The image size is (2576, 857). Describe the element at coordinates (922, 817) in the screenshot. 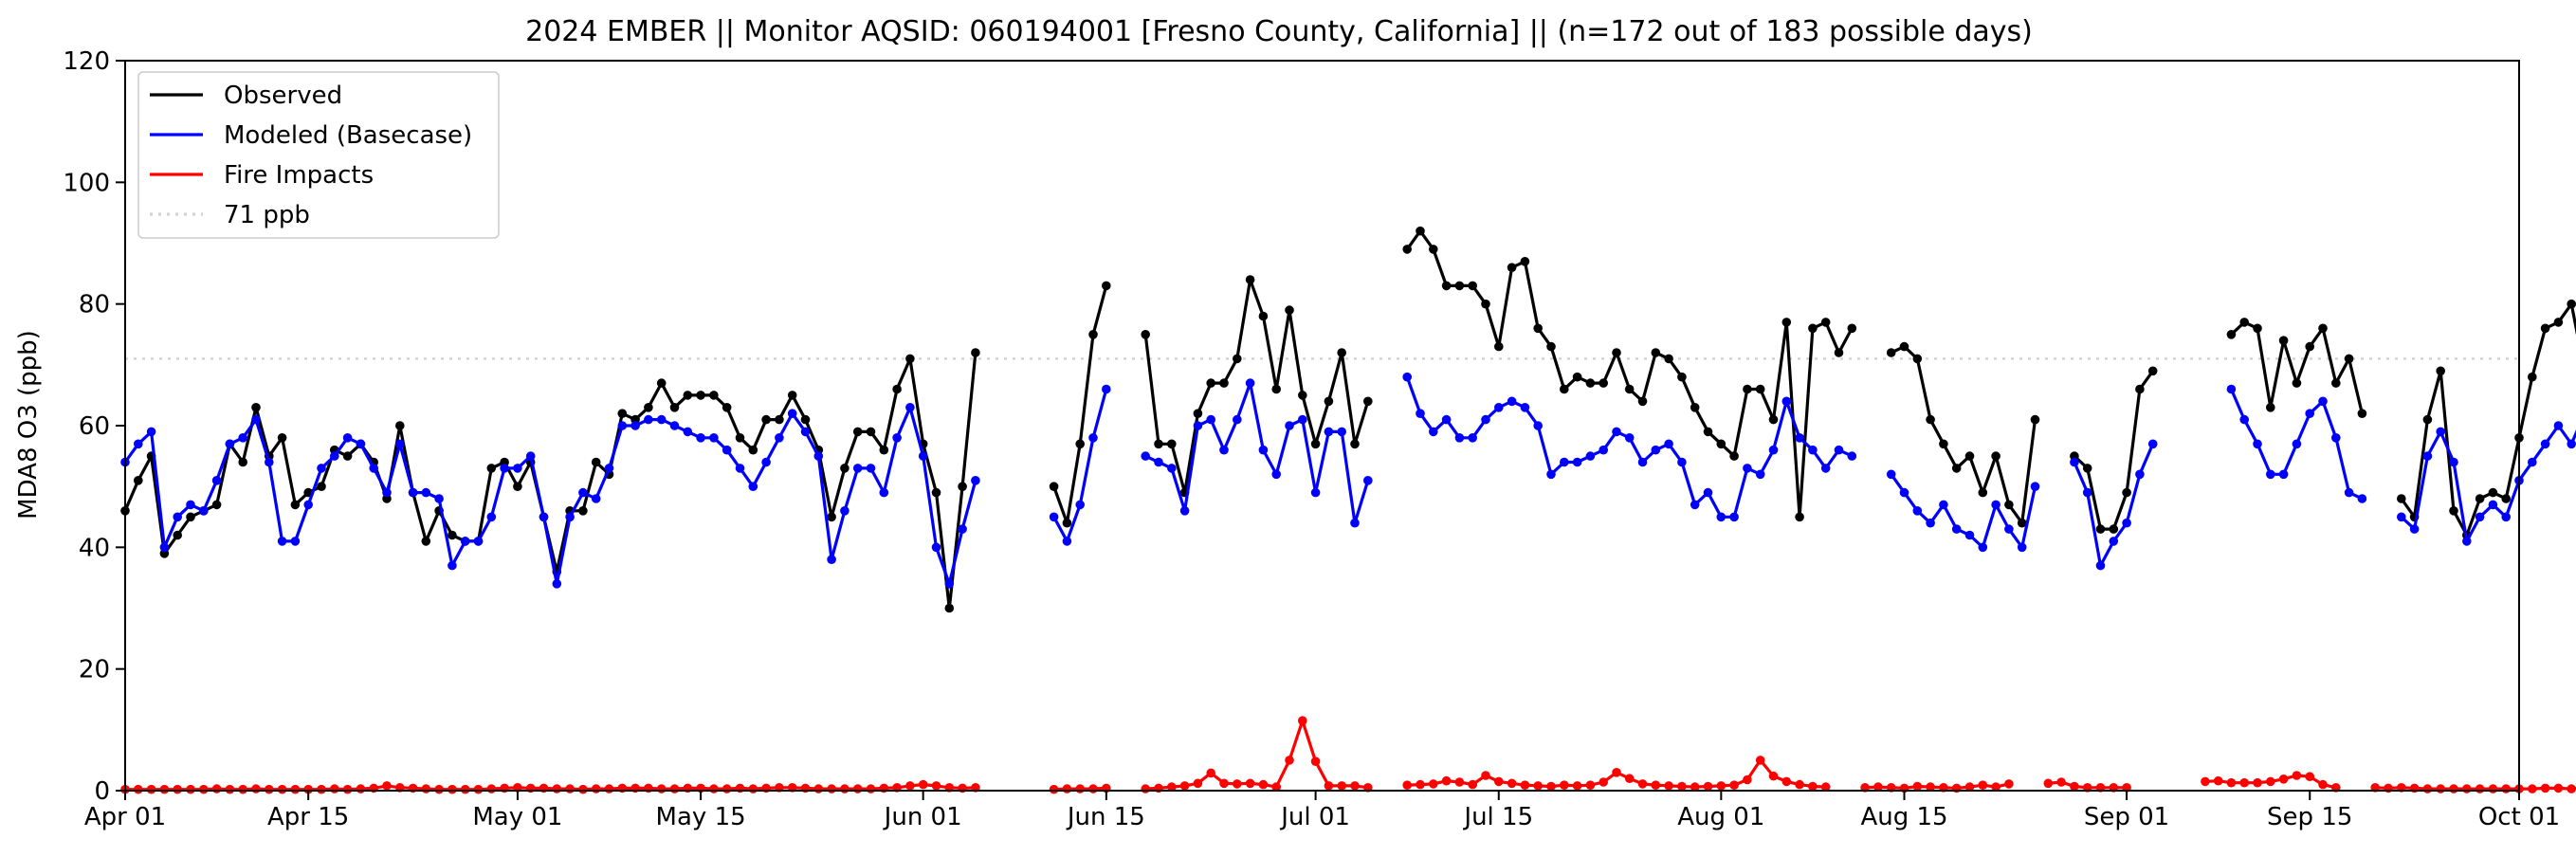

I see `x-tick-label: Jun 01` at that location.